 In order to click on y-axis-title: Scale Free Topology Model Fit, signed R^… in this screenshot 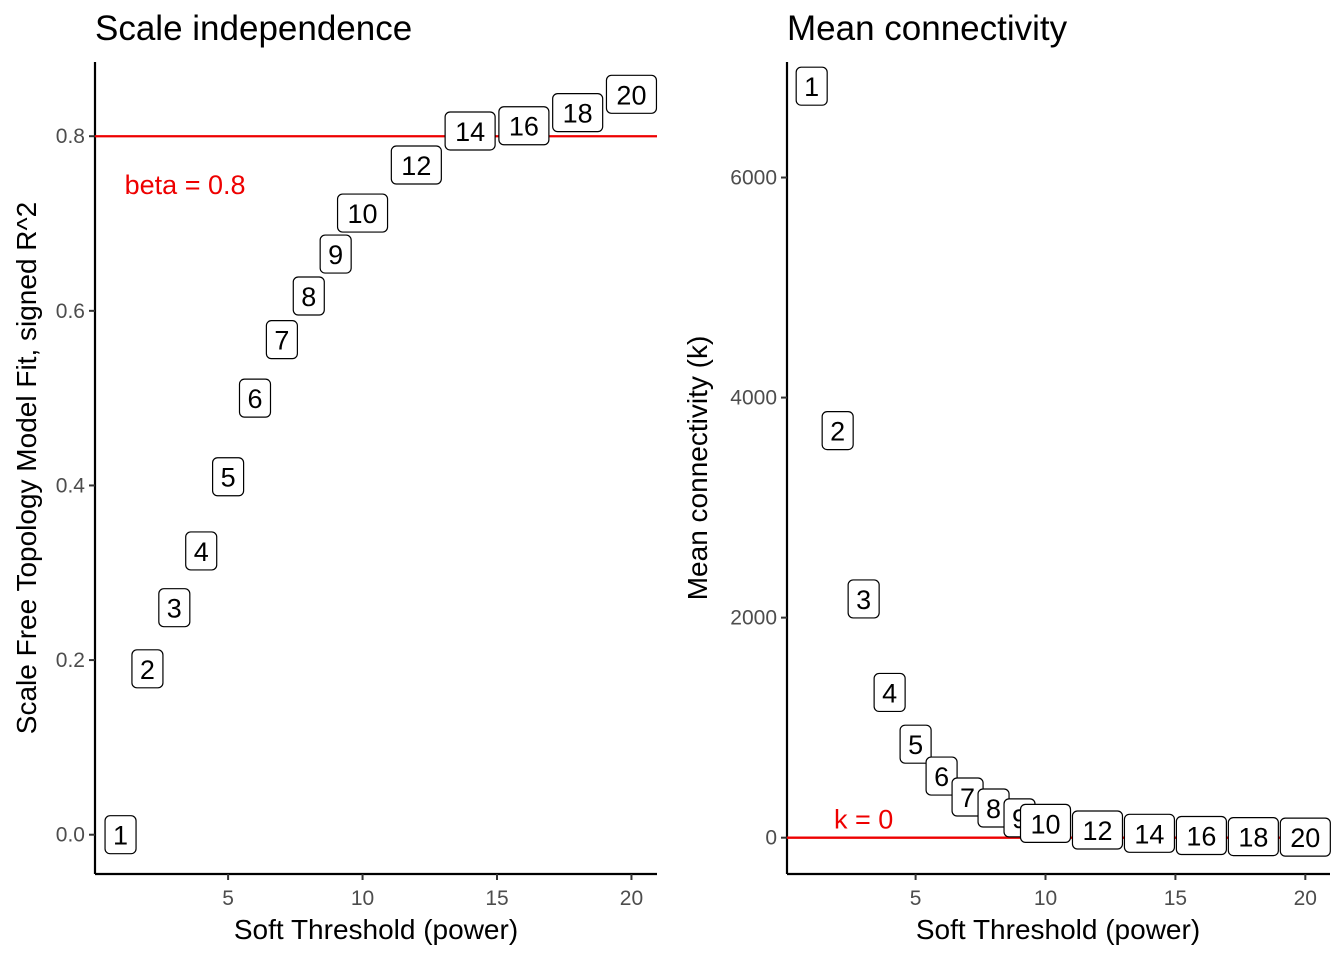, I will do `click(26, 468)`.